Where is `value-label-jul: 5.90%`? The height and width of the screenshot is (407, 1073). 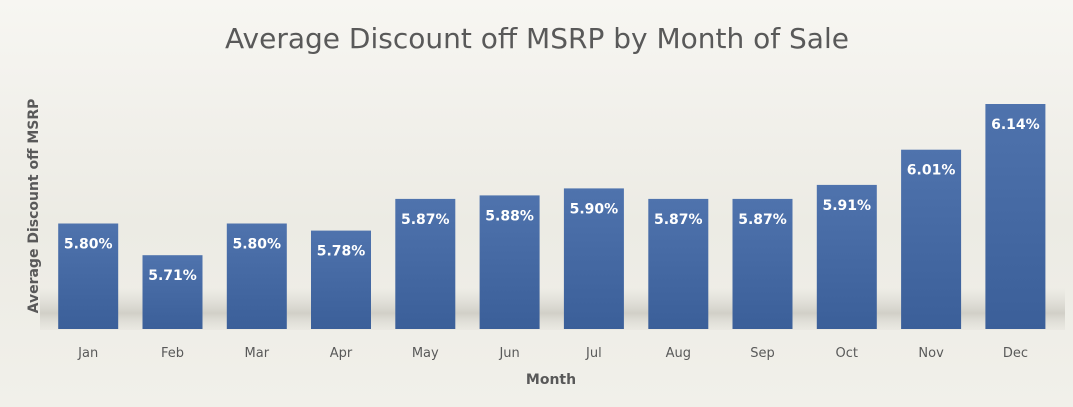
value-label-jul: 5.90% is located at coordinates (594, 209).